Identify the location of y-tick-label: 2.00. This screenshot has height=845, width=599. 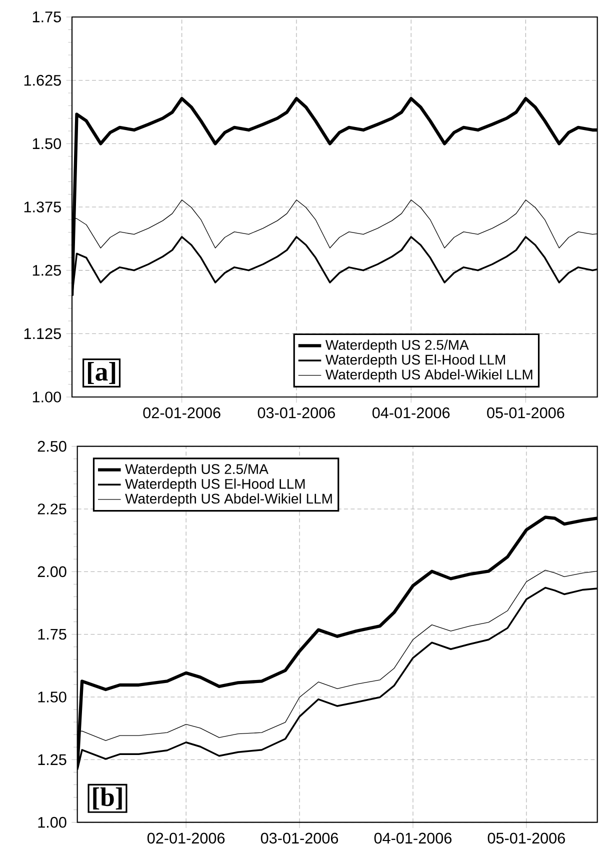
(52, 572).